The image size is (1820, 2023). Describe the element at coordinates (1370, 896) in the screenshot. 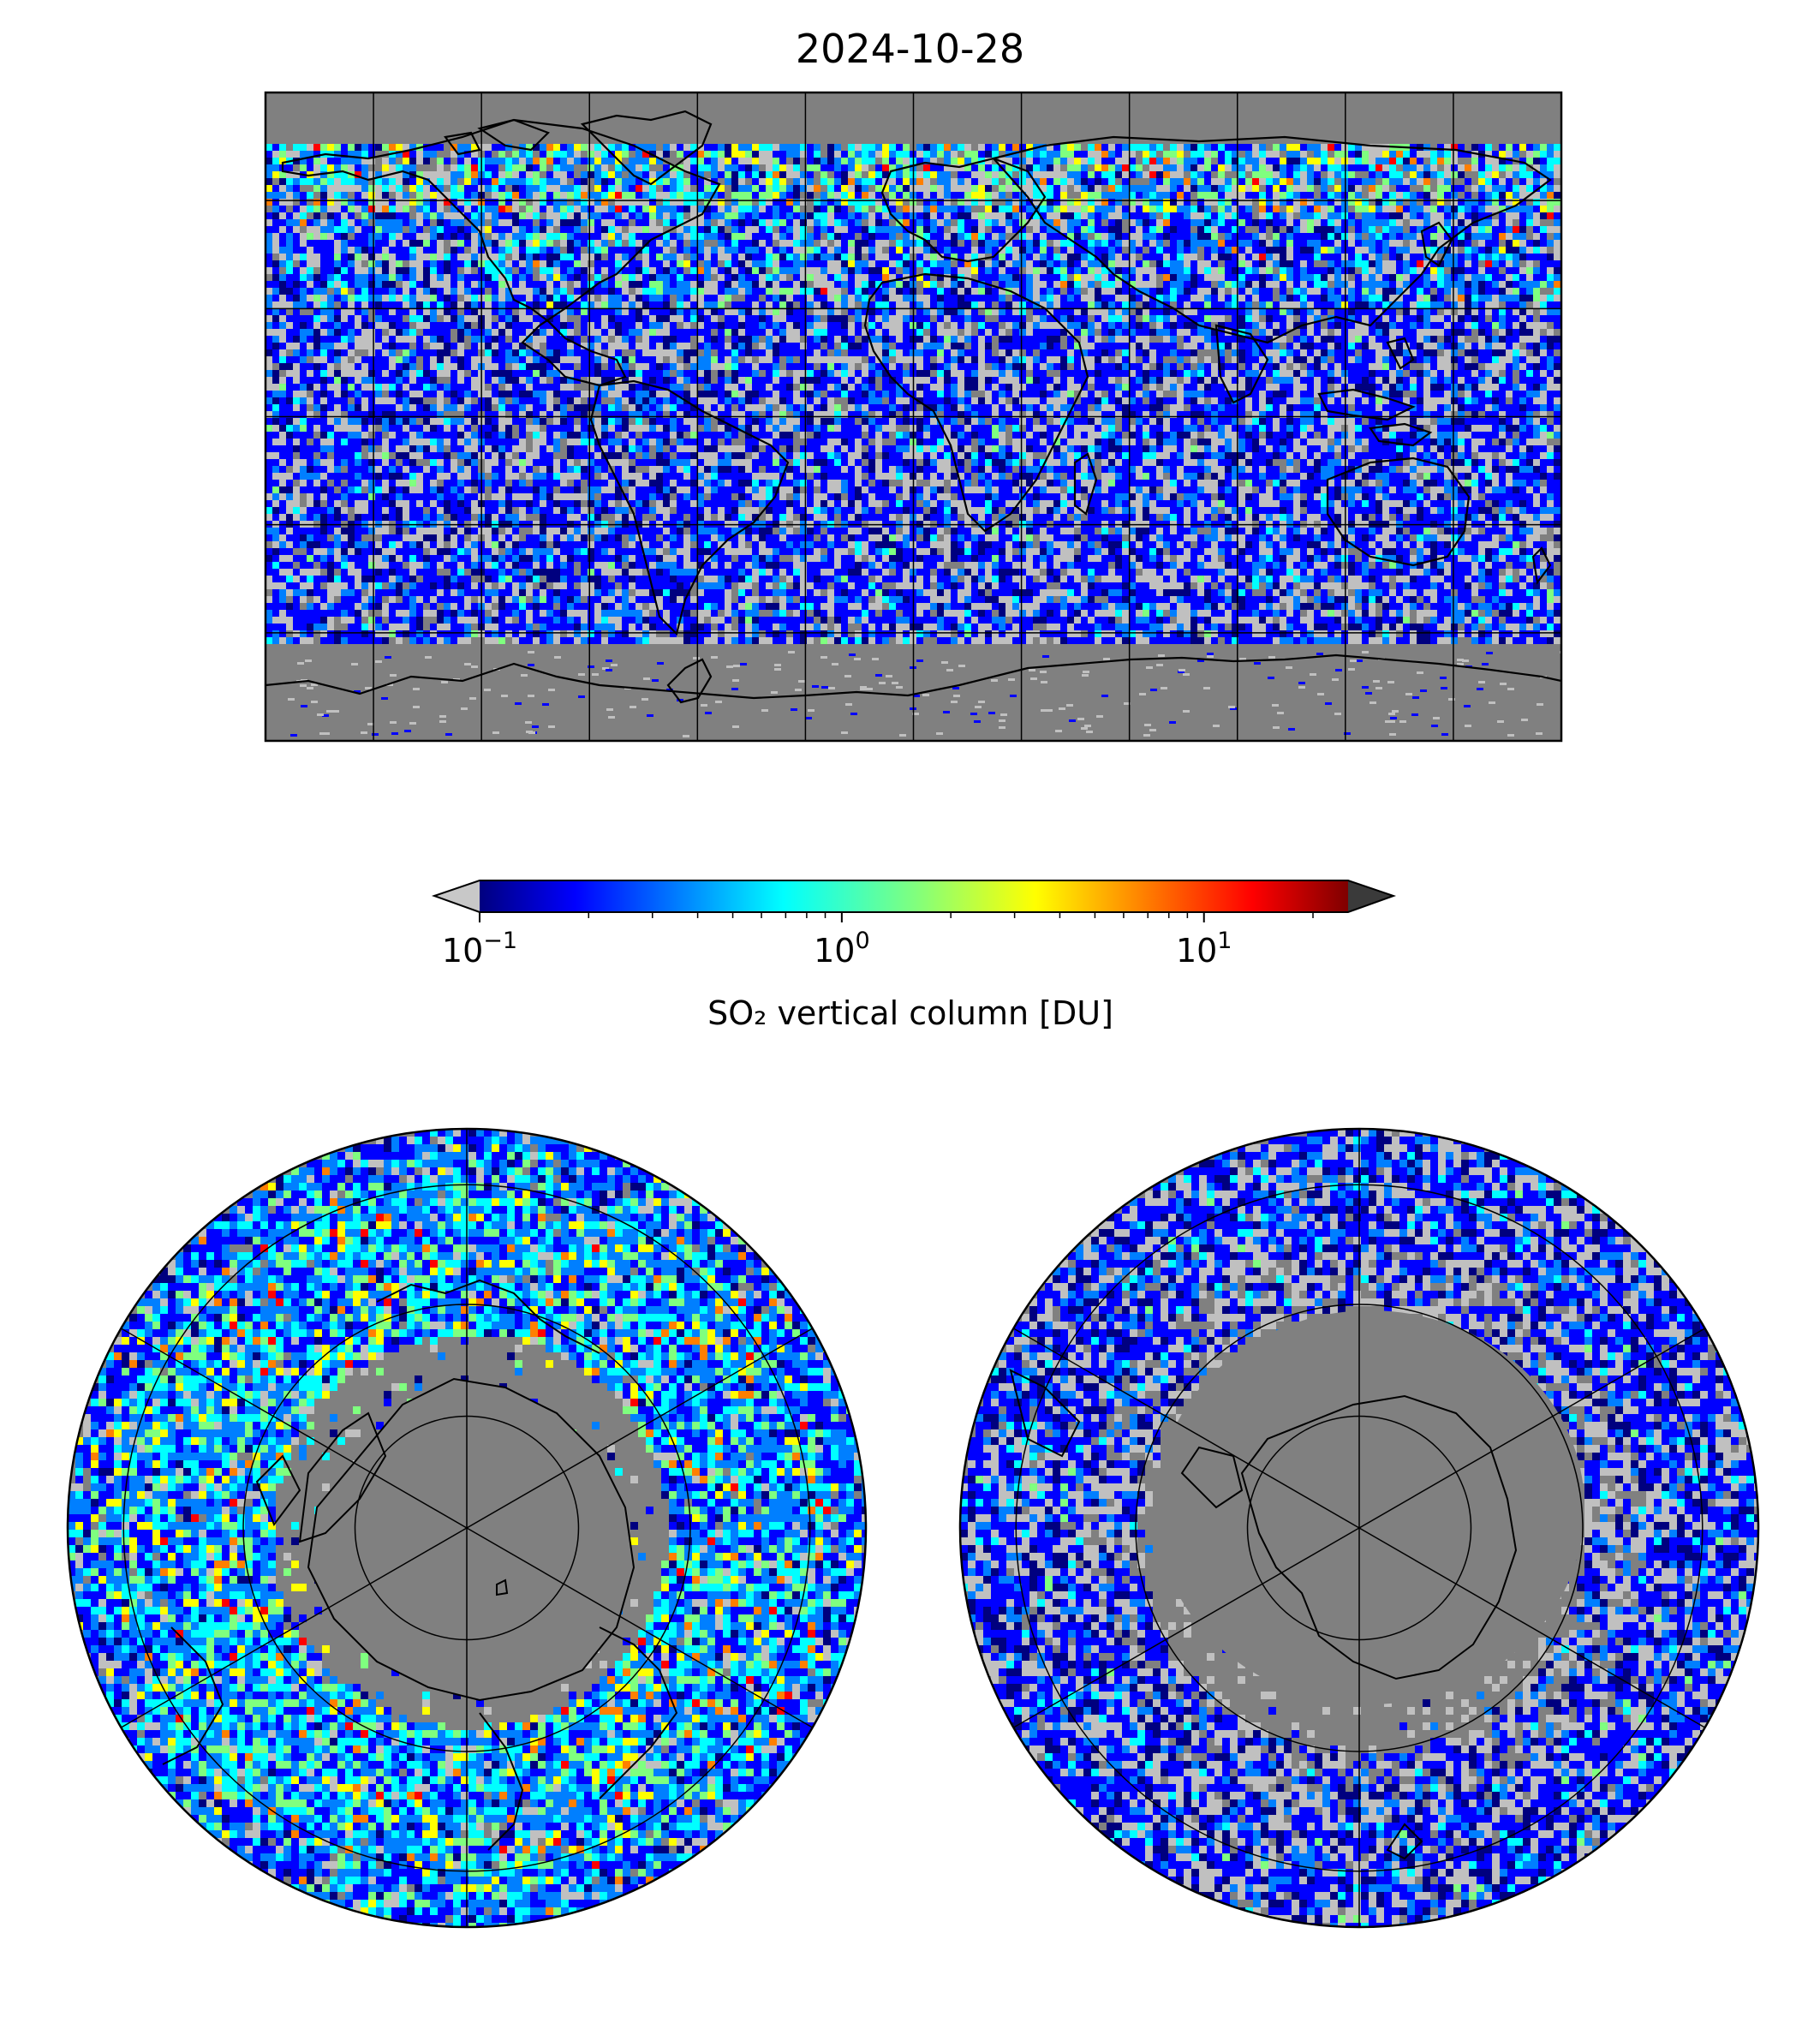

I see `colorbar-over-extension` at that location.